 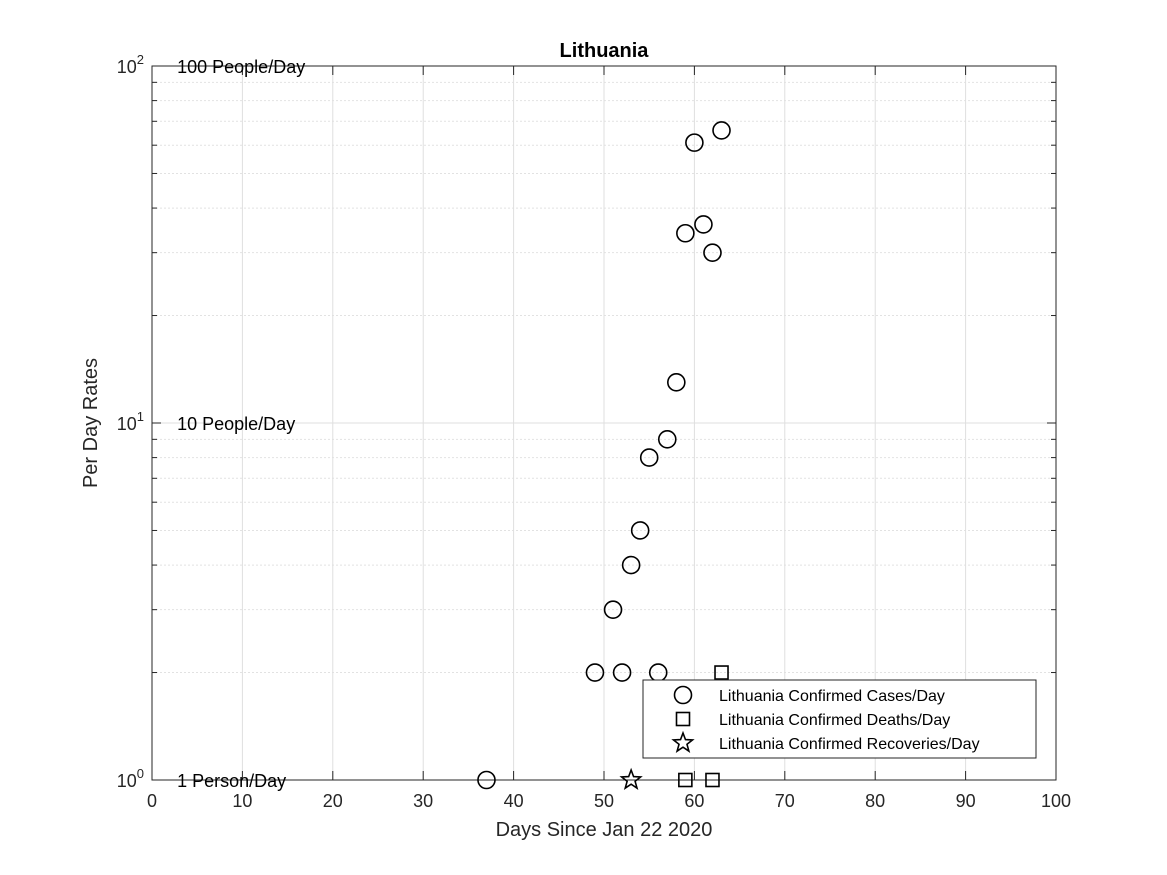 I want to click on y-tick-label: 10¹, so click(x=130, y=421).